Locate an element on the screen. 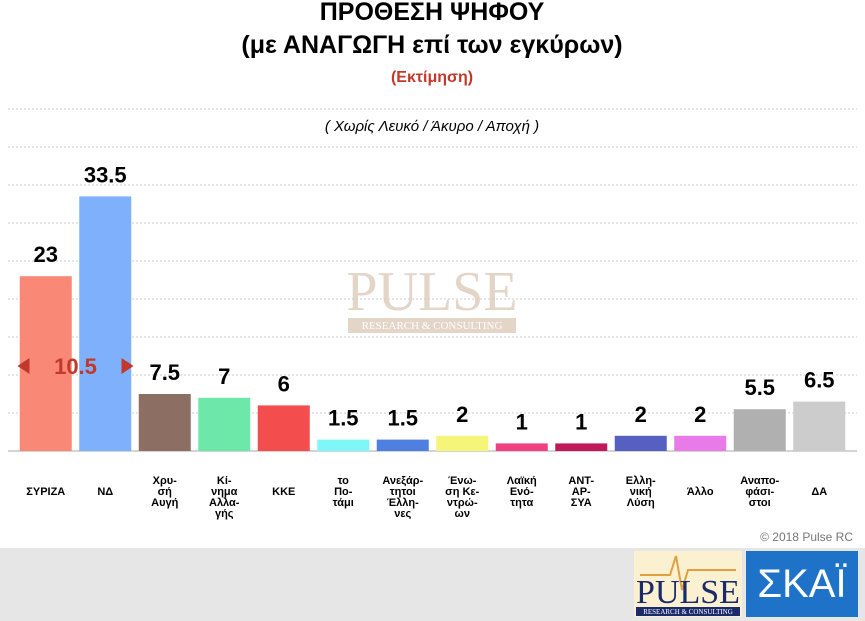 The width and height of the screenshot is (865, 621). chart-title: ΠΡΟΘΕΣΗ ΨΗΦΟΥ is located at coordinates (432, 13).